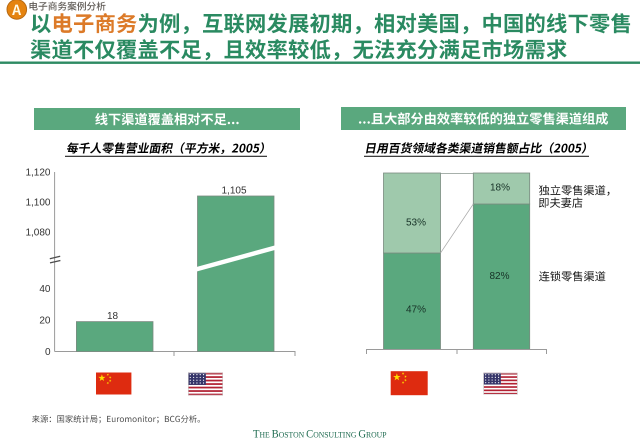 Image resolution: width=640 pixels, height=443 pixels. What do you see at coordinates (500, 188) in the screenshot?
I see `svg-text: 18%` at bounding box center [500, 188].